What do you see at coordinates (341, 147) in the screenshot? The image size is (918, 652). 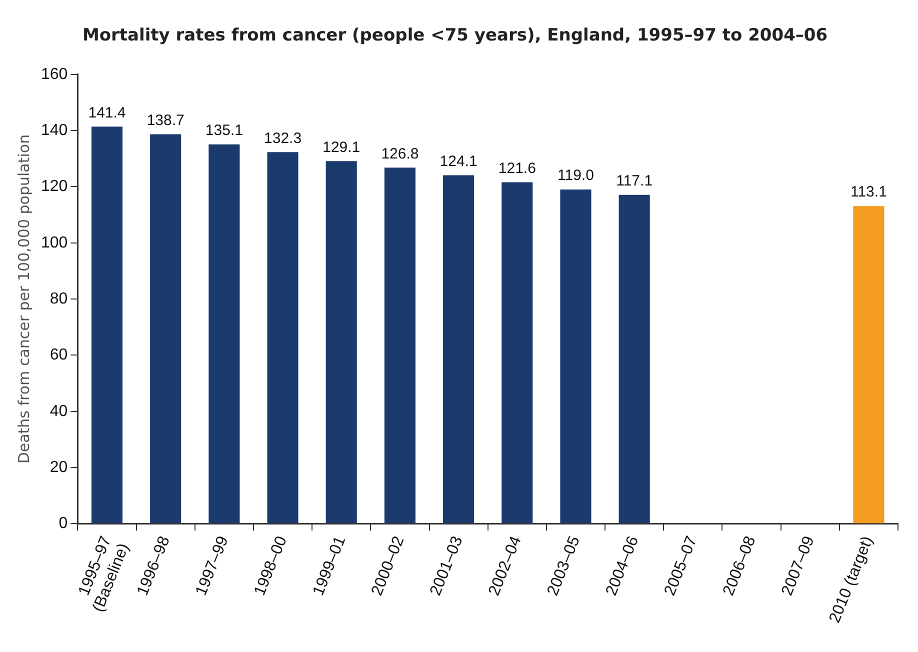 I see `data-label: 129.1` at bounding box center [341, 147].